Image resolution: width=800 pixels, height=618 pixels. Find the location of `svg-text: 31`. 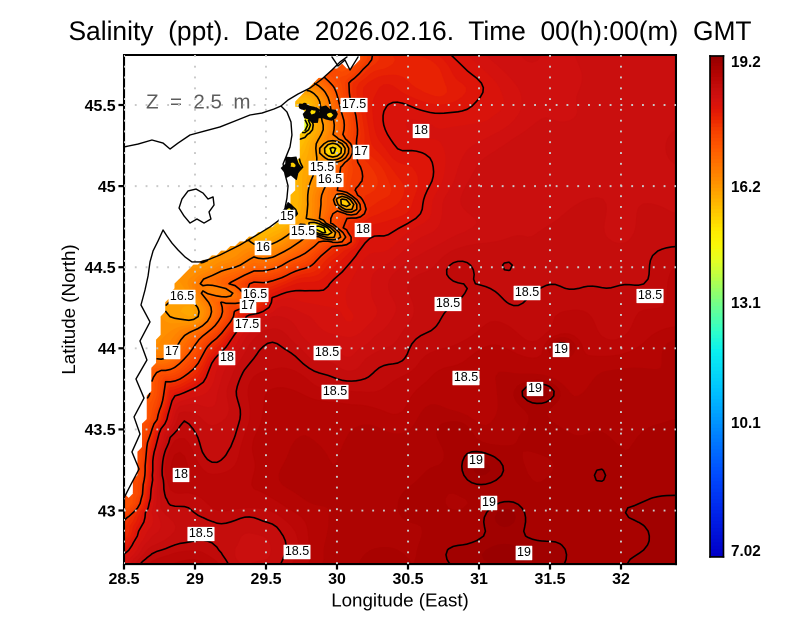

svg-text: 31 is located at coordinates (479, 579).